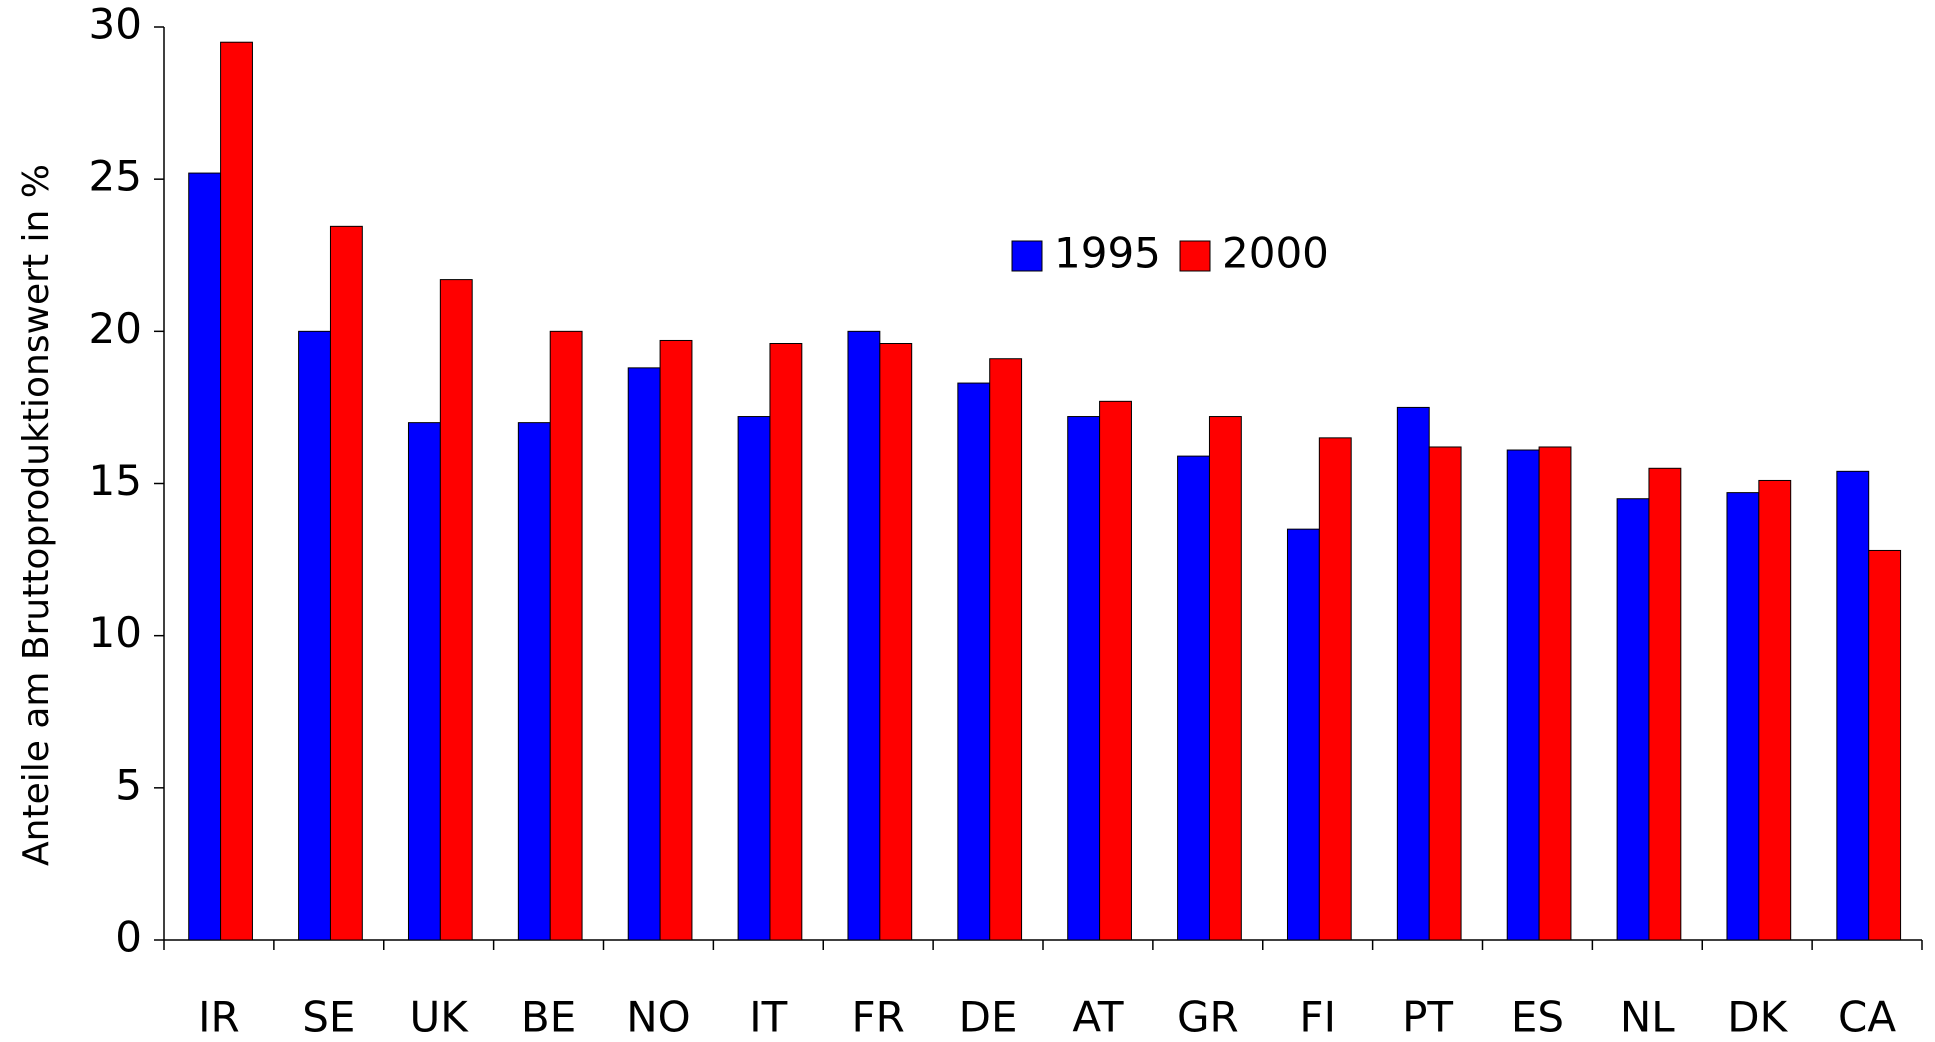  I want to click on y-tick-label: 10, so click(115, 632).